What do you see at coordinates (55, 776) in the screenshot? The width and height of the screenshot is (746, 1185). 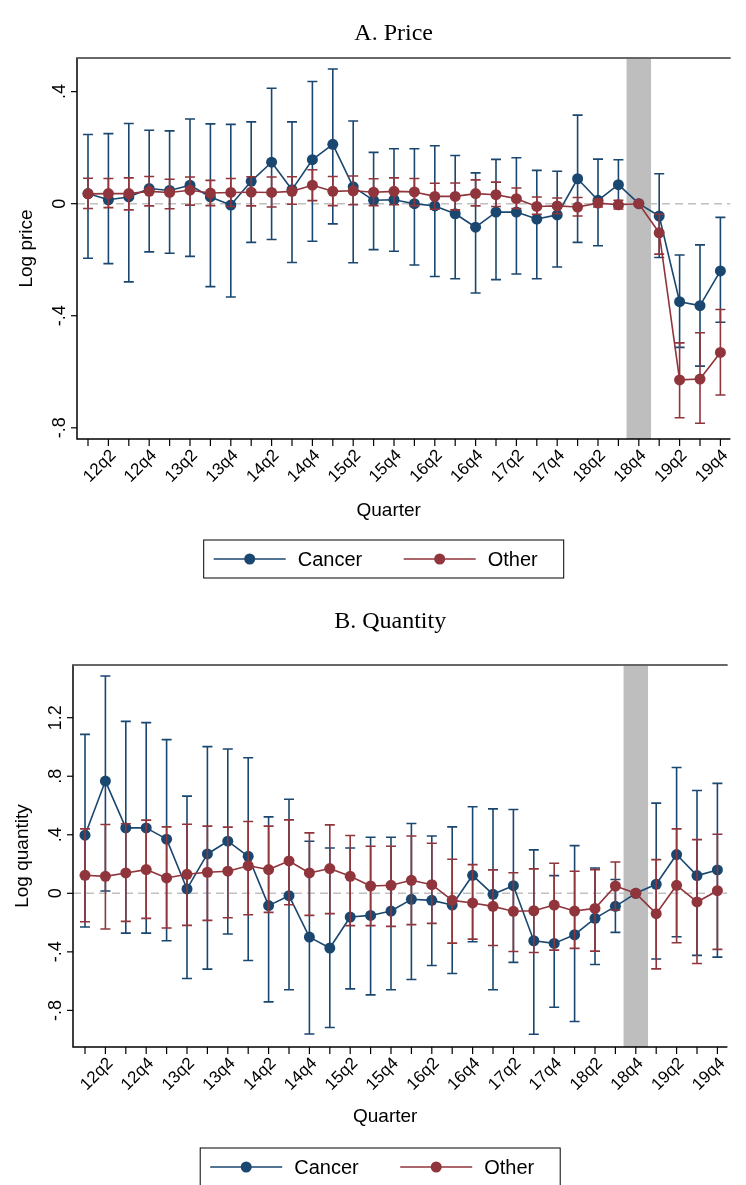 I see `y-tick-label: .8` at bounding box center [55, 776].